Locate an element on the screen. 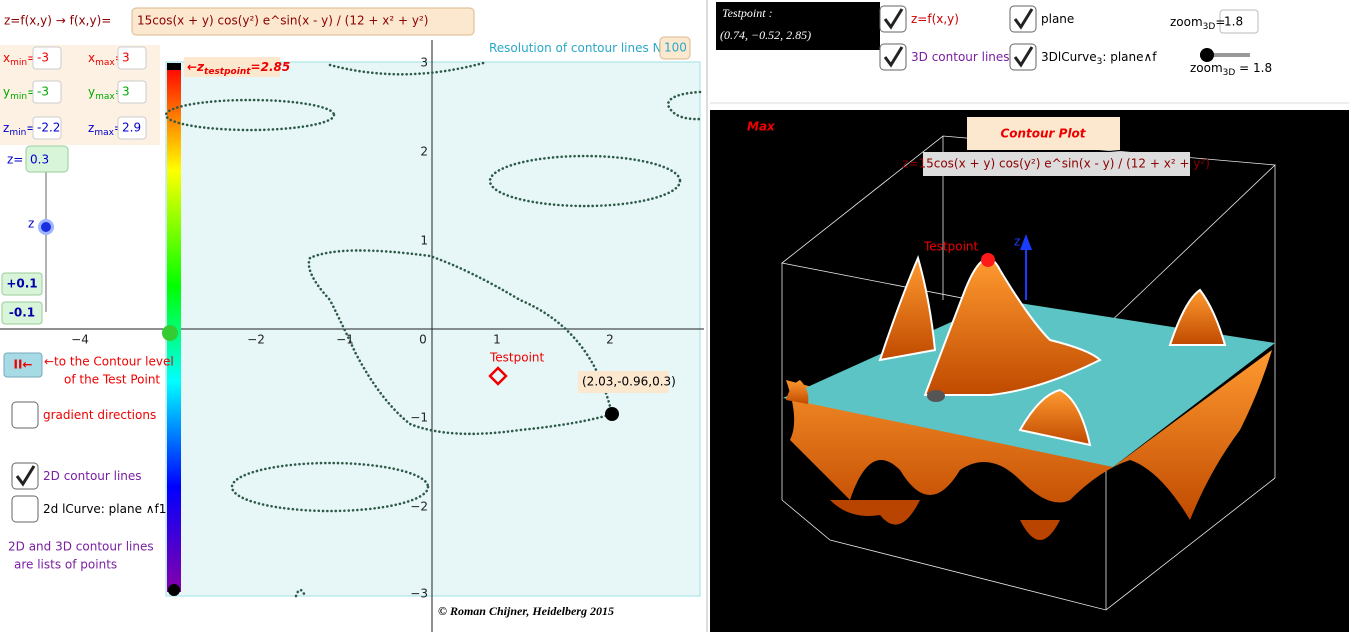  zoom-label: zoom3D= is located at coordinates (1197, 23).